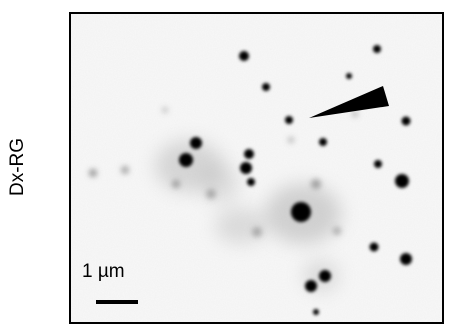 Image resolution: width=456 pixels, height=330 pixels. Describe the element at coordinates (103, 271) in the screenshot. I see `scale-bar-label: 1 µm` at that location.